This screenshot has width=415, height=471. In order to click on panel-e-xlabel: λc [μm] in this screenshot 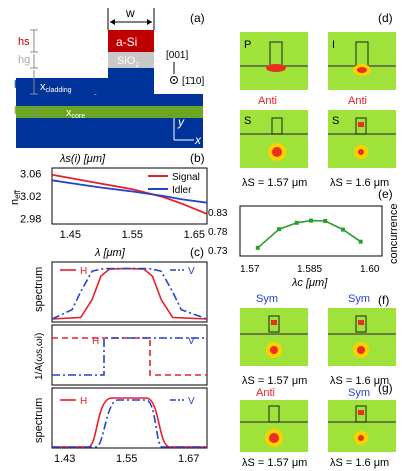, I will do `click(309, 283)`.